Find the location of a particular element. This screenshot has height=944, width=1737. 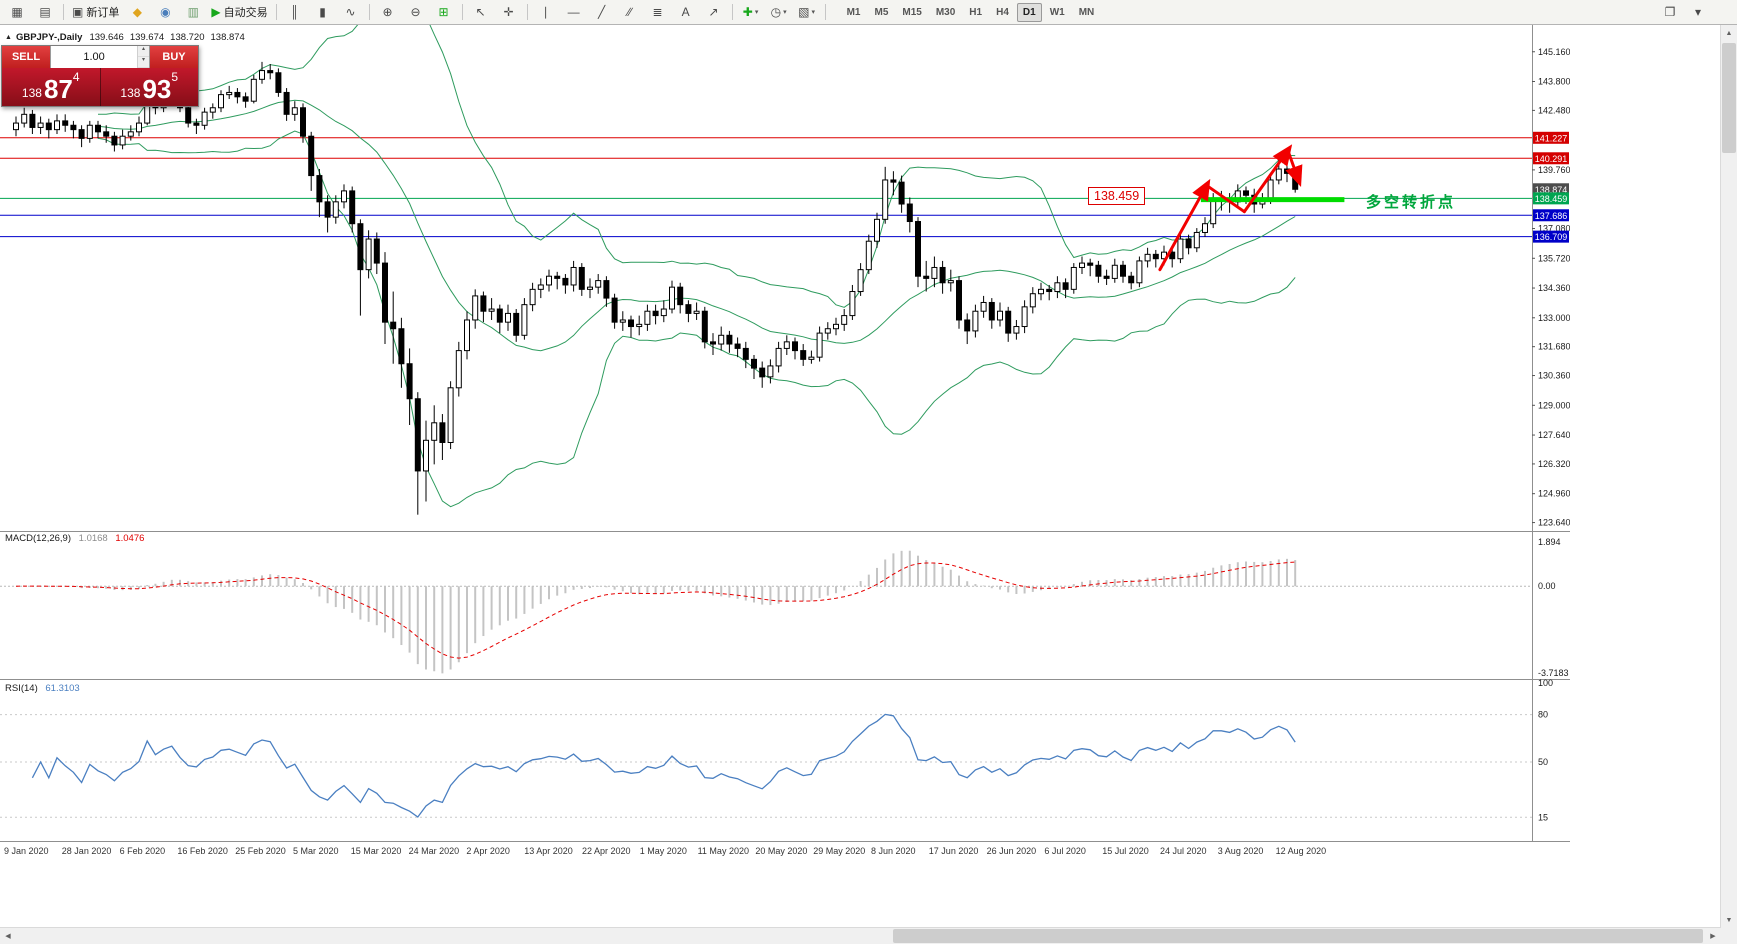

buy-button: BUY is located at coordinates (174, 57).